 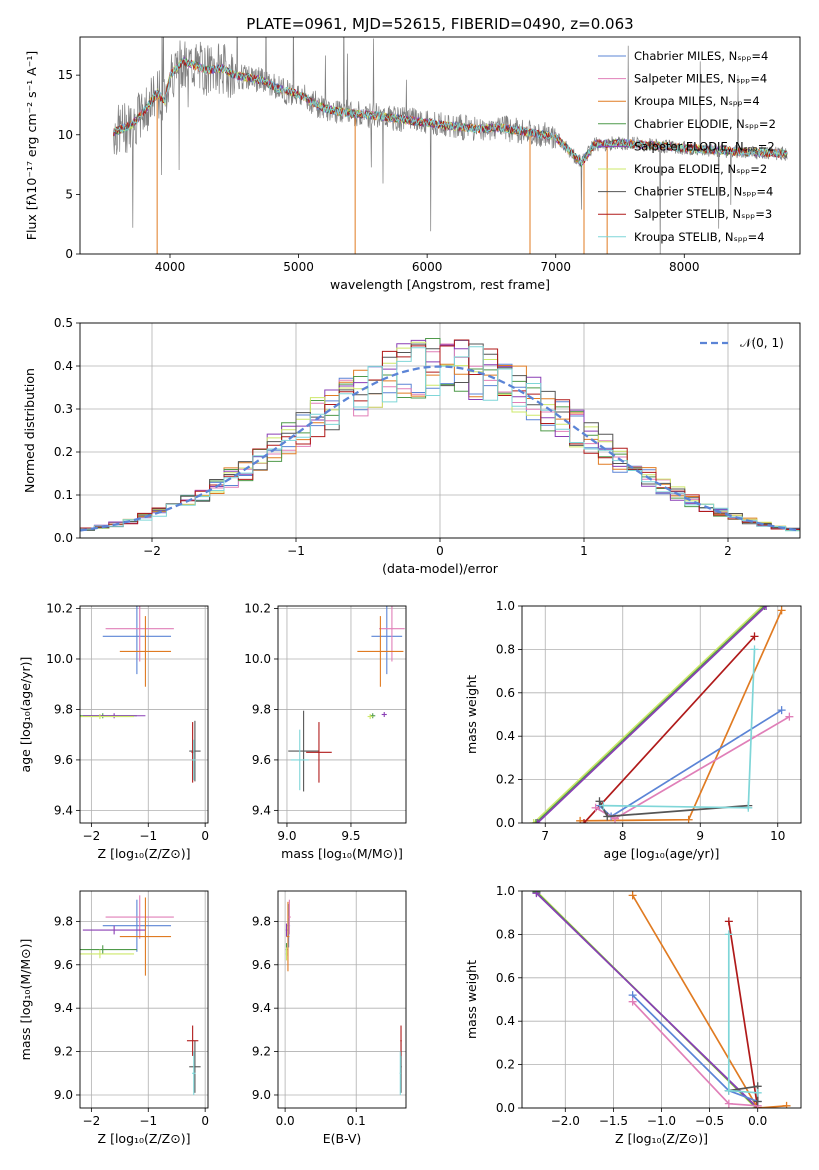 What do you see at coordinates (296, 551) in the screenshot?
I see `x-tick-label: −1` at bounding box center [296, 551].